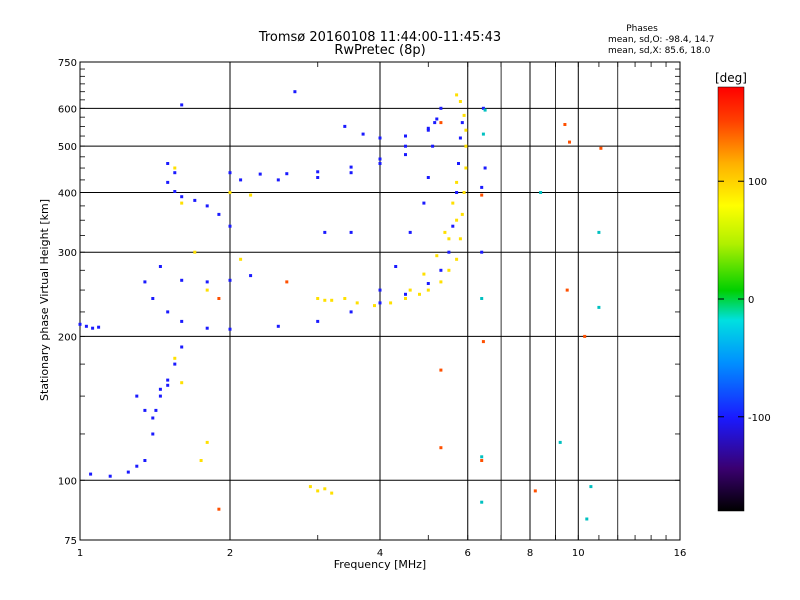 Image resolution: width=800 pixels, height=600 pixels. Describe the element at coordinates (744, 300) in the screenshot. I see `colorbar-ticks: 100 0 -100` at that location.